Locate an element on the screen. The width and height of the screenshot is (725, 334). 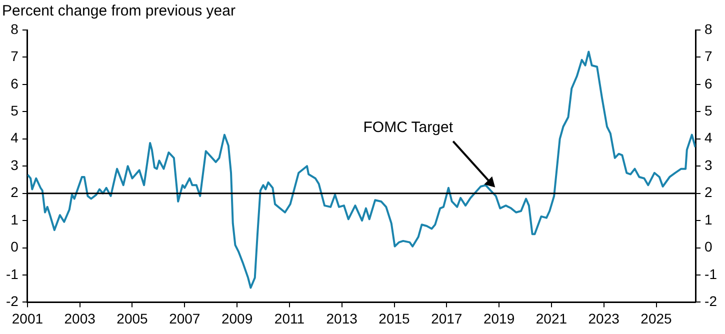
y2-tick-label: 8 is located at coordinates (708, 28).